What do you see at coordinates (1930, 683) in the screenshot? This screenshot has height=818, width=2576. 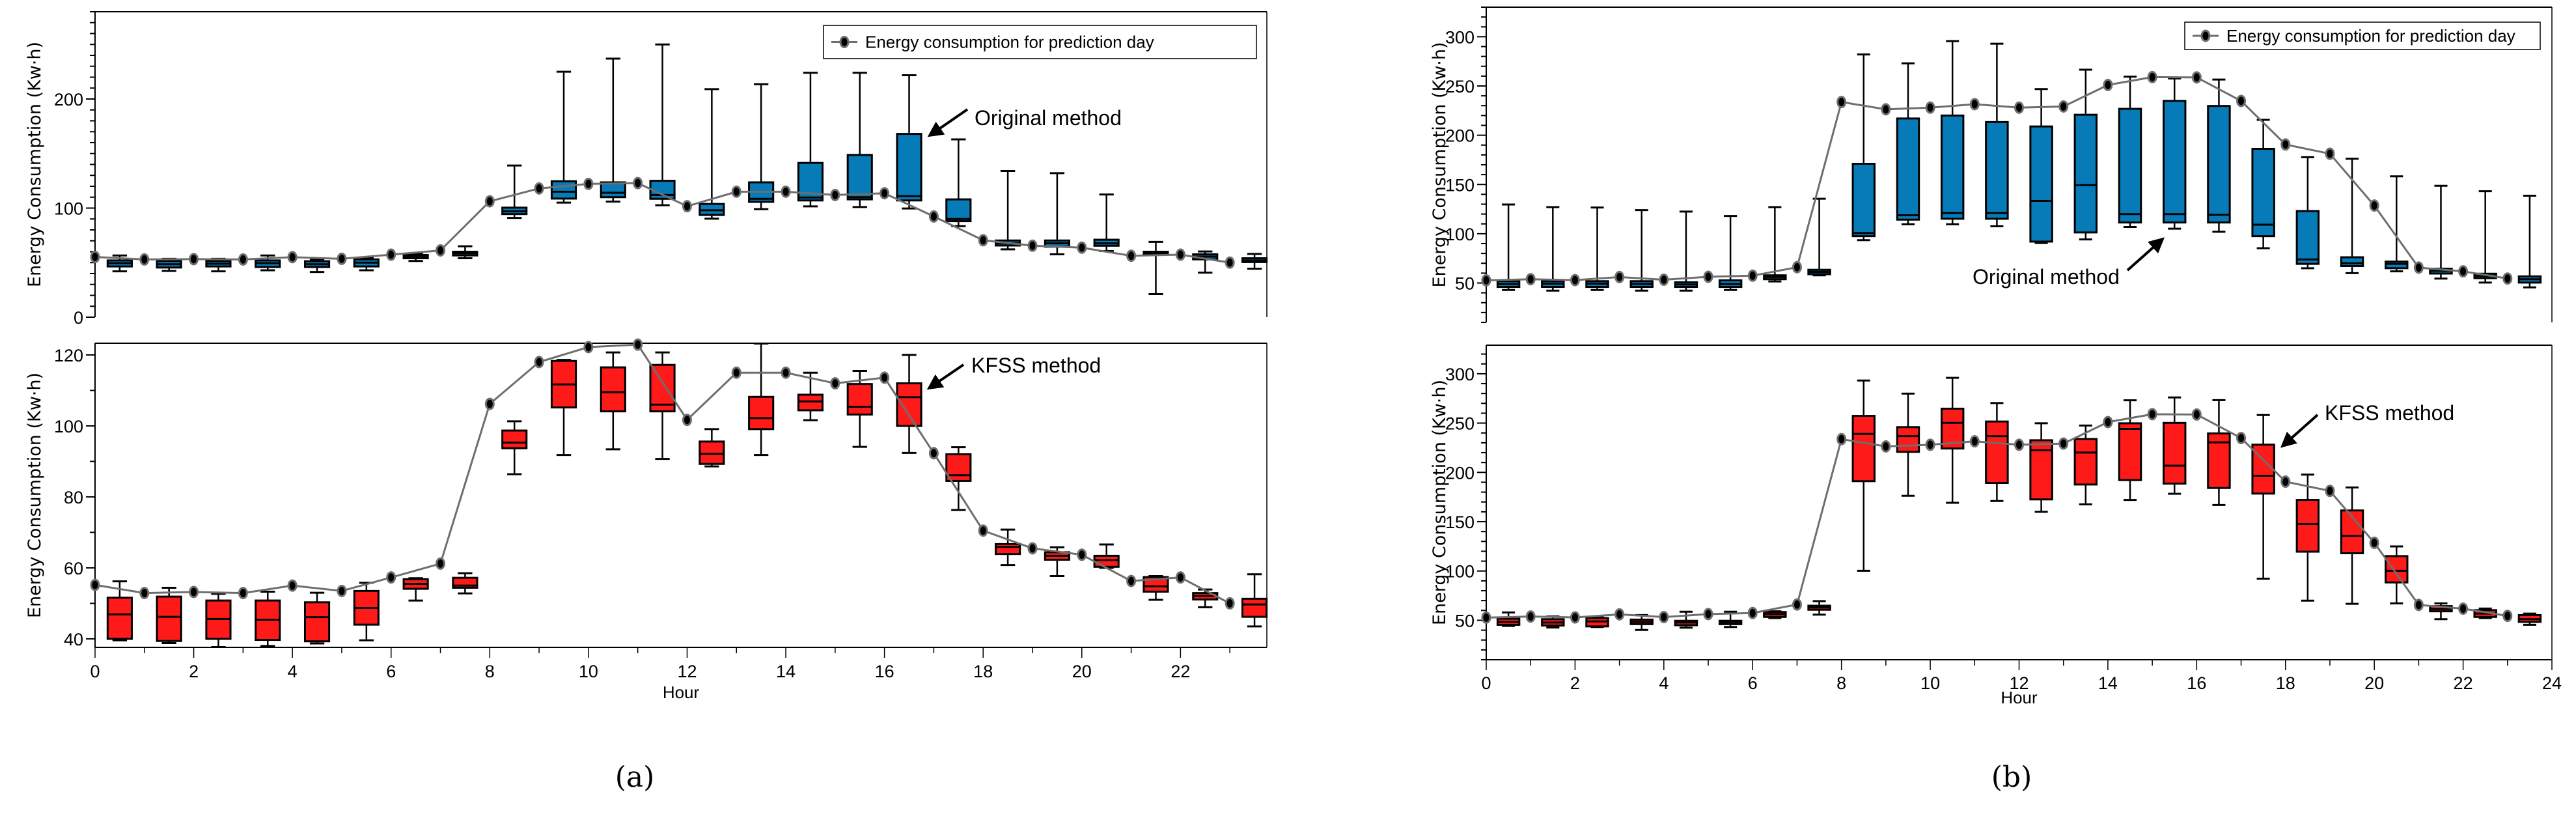 I see `x-tick-label: 10` at bounding box center [1930, 683].